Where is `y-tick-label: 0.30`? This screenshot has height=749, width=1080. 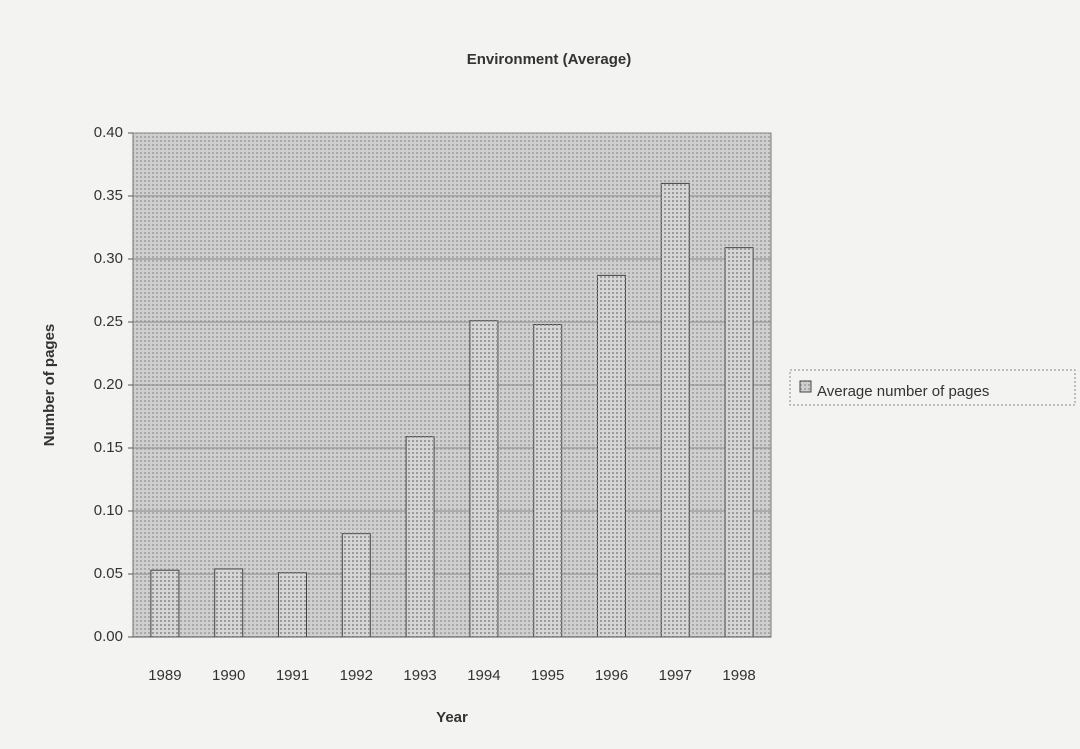
y-tick-label: 0.30 is located at coordinates (108, 258).